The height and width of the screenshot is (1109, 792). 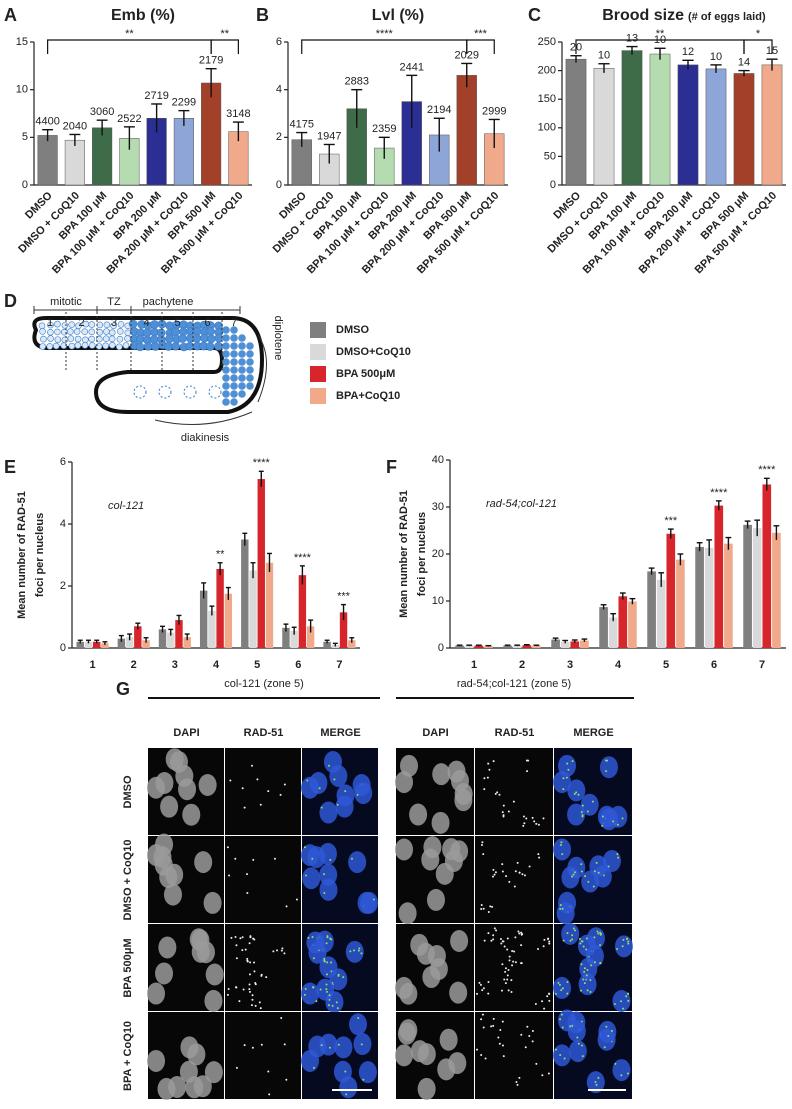 What do you see at coordinates (207, 323) in the screenshot?
I see `zone-label: 6` at bounding box center [207, 323].